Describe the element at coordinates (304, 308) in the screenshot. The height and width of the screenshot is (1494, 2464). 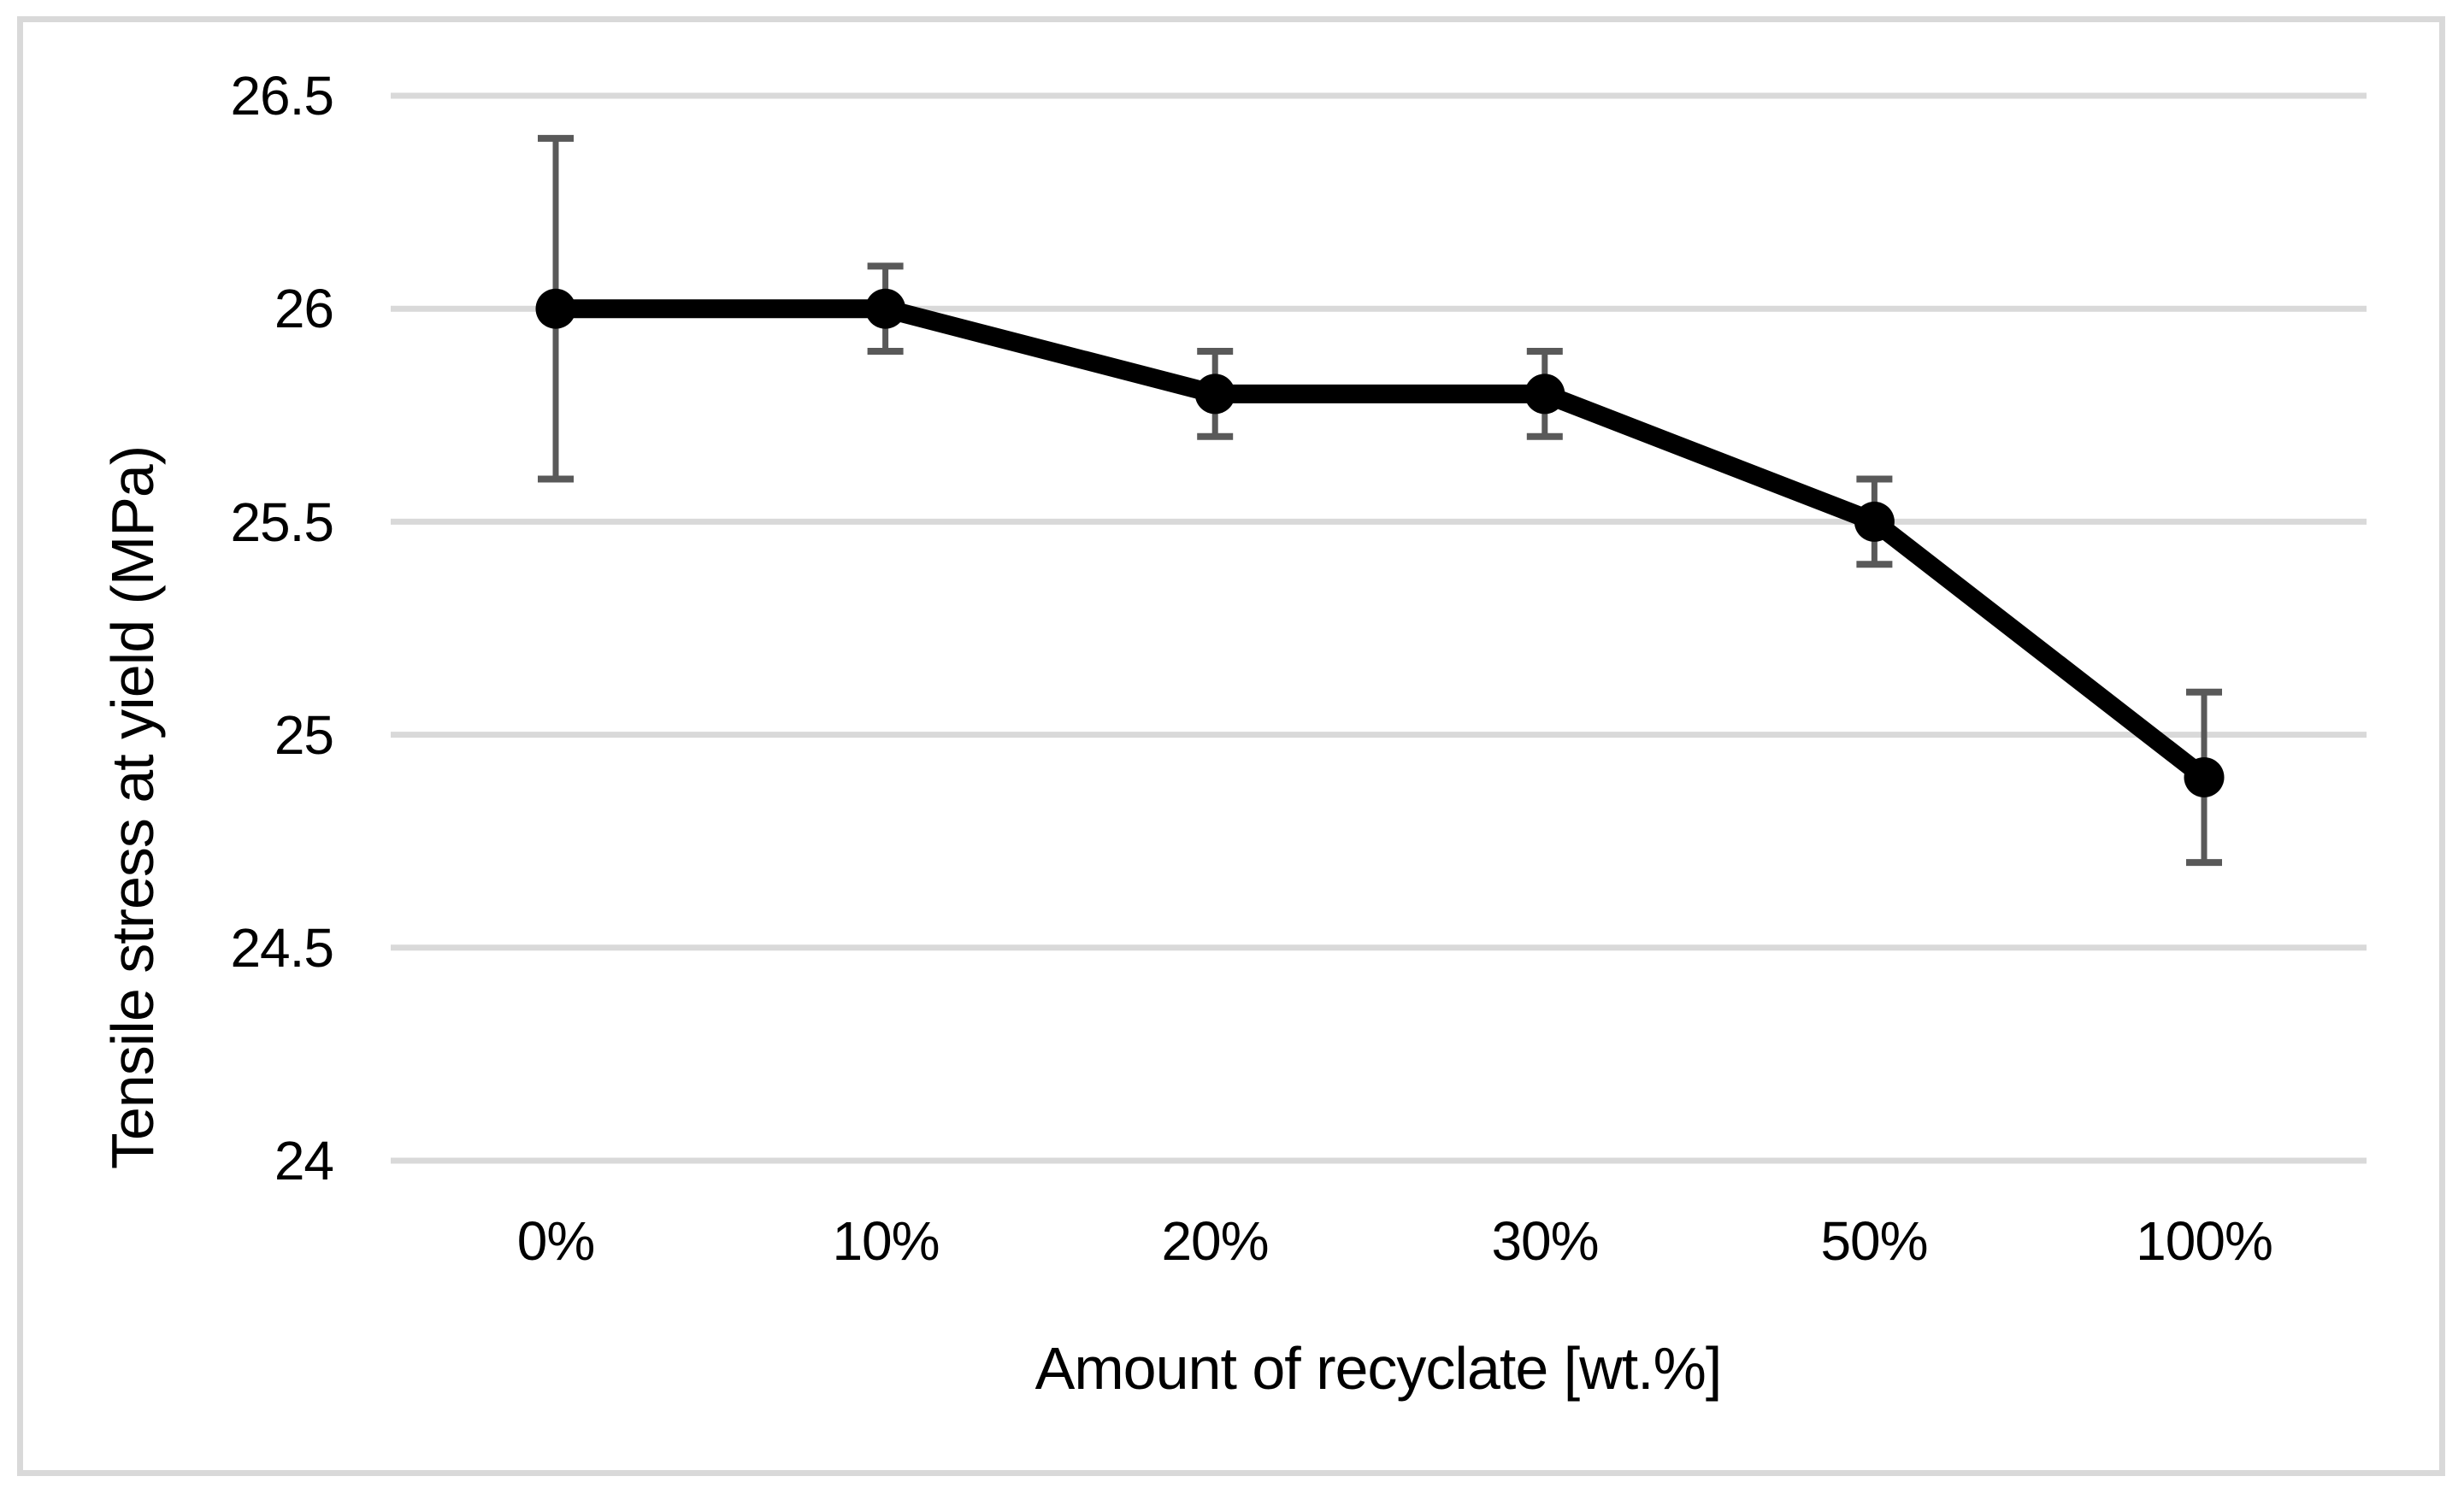
I see `y-tick-label: 26` at that location.